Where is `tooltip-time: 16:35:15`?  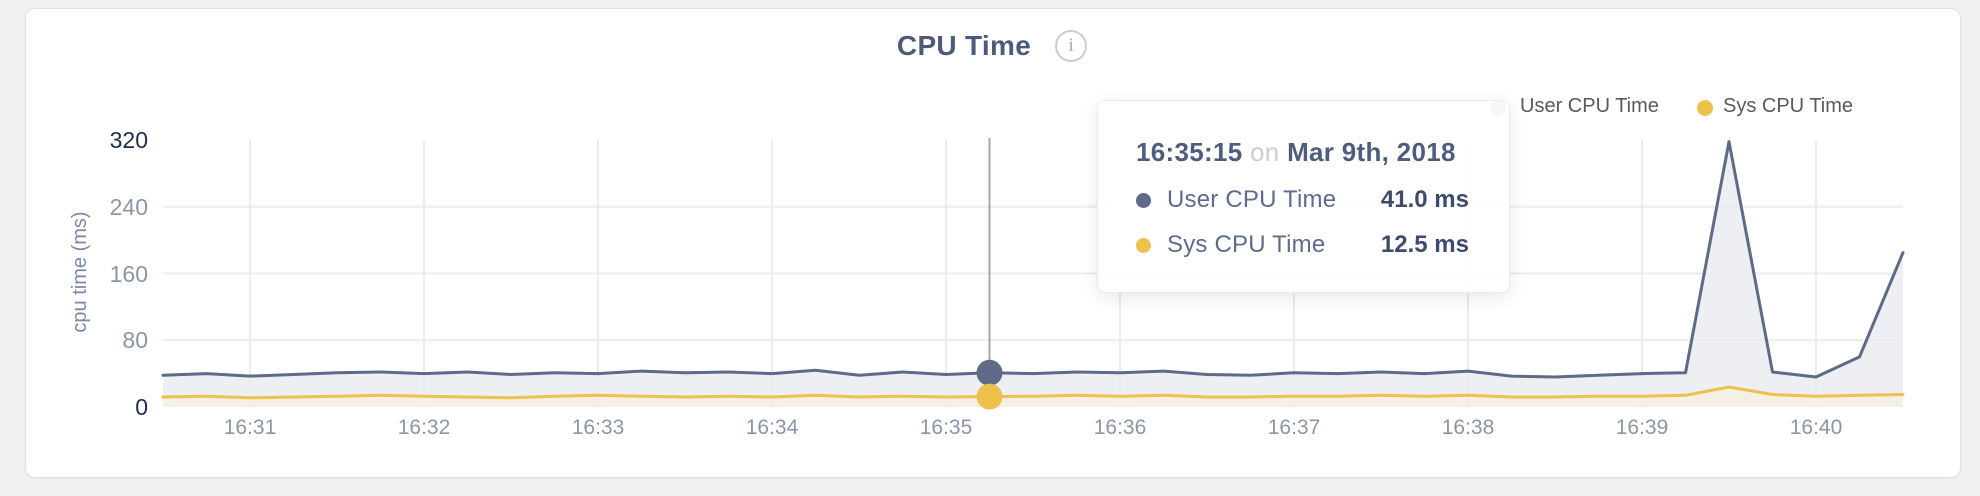 tooltip-time: 16:35:15 is located at coordinates (1189, 152).